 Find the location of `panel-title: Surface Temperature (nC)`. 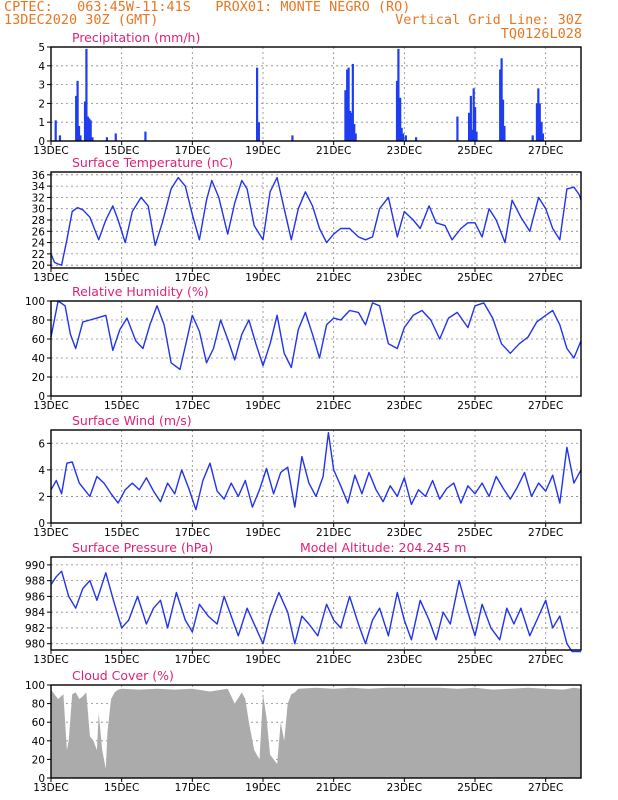

panel-title: Surface Temperature (nC) is located at coordinates (152, 162).